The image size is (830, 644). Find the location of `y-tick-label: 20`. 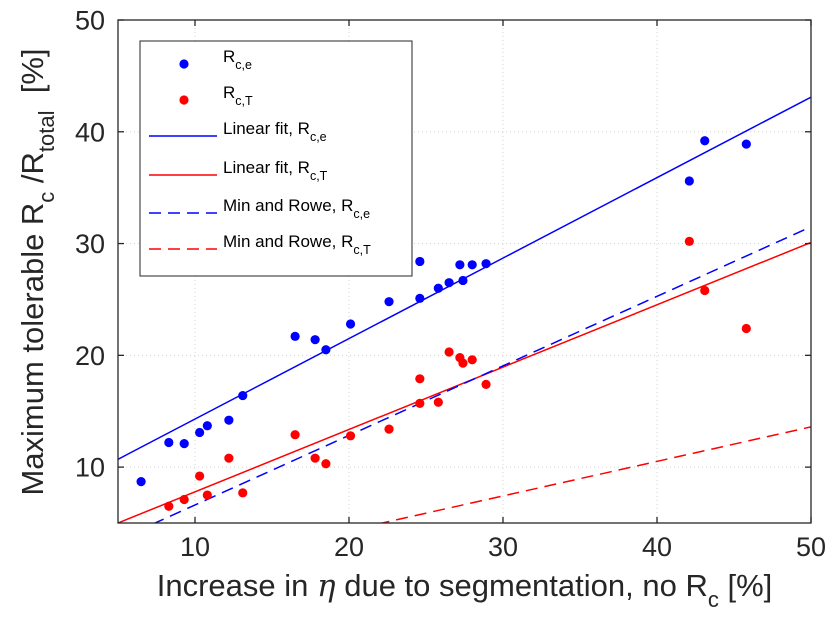

y-tick-label: 20 is located at coordinates (90, 356).